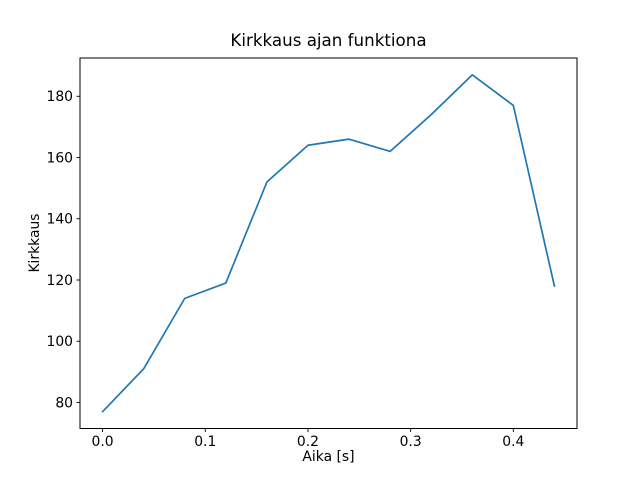 The image size is (640, 480). Describe the element at coordinates (308, 442) in the screenshot. I see `x-tick-label: 0.2` at that location.